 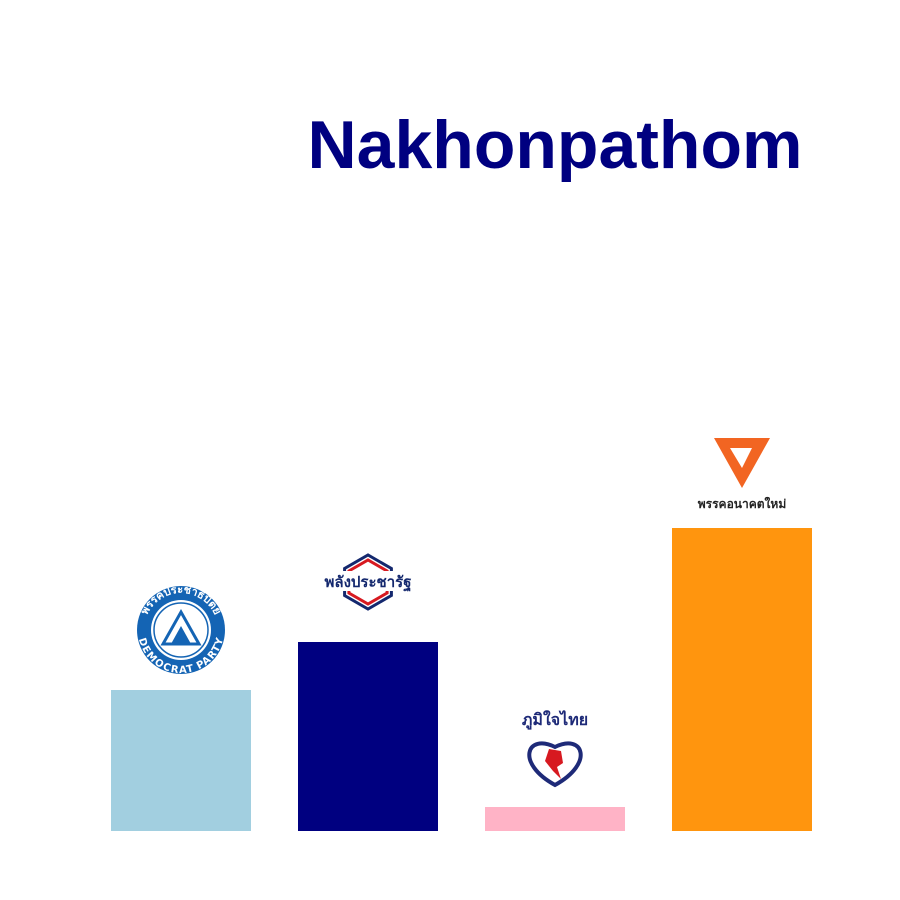 I want to click on palang-pracharath-logo: พลังประชารัฐ, so click(x=368, y=582).